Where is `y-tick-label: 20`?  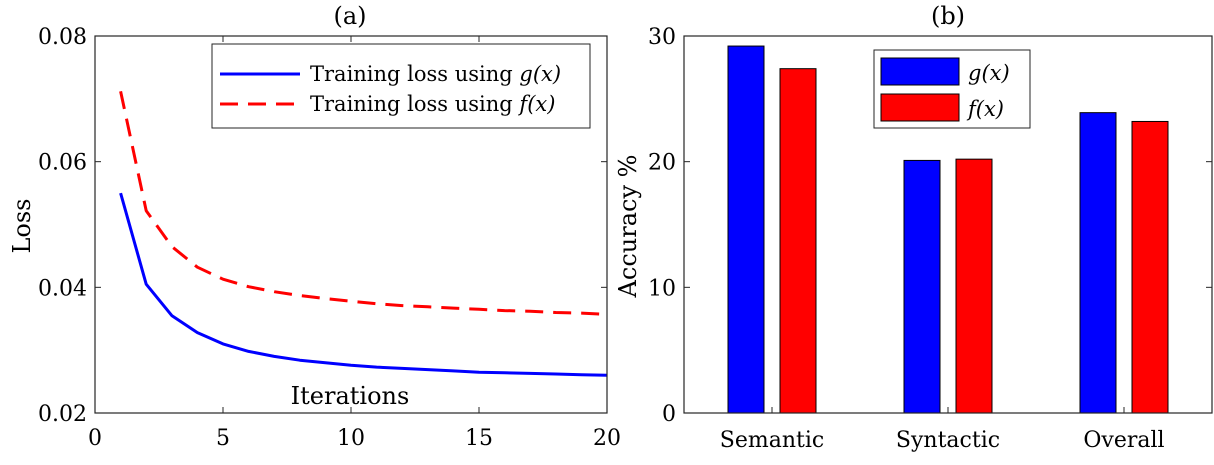 y-tick-label: 20 is located at coordinates (662, 163).